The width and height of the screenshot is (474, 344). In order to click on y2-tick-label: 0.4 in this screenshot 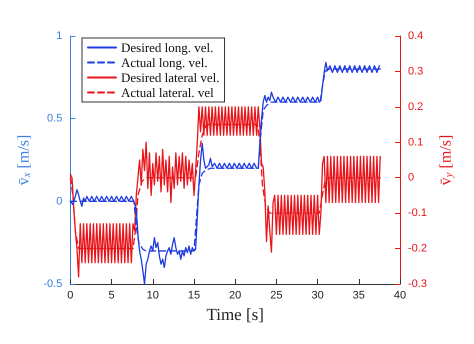, I will do `click(416, 36)`.